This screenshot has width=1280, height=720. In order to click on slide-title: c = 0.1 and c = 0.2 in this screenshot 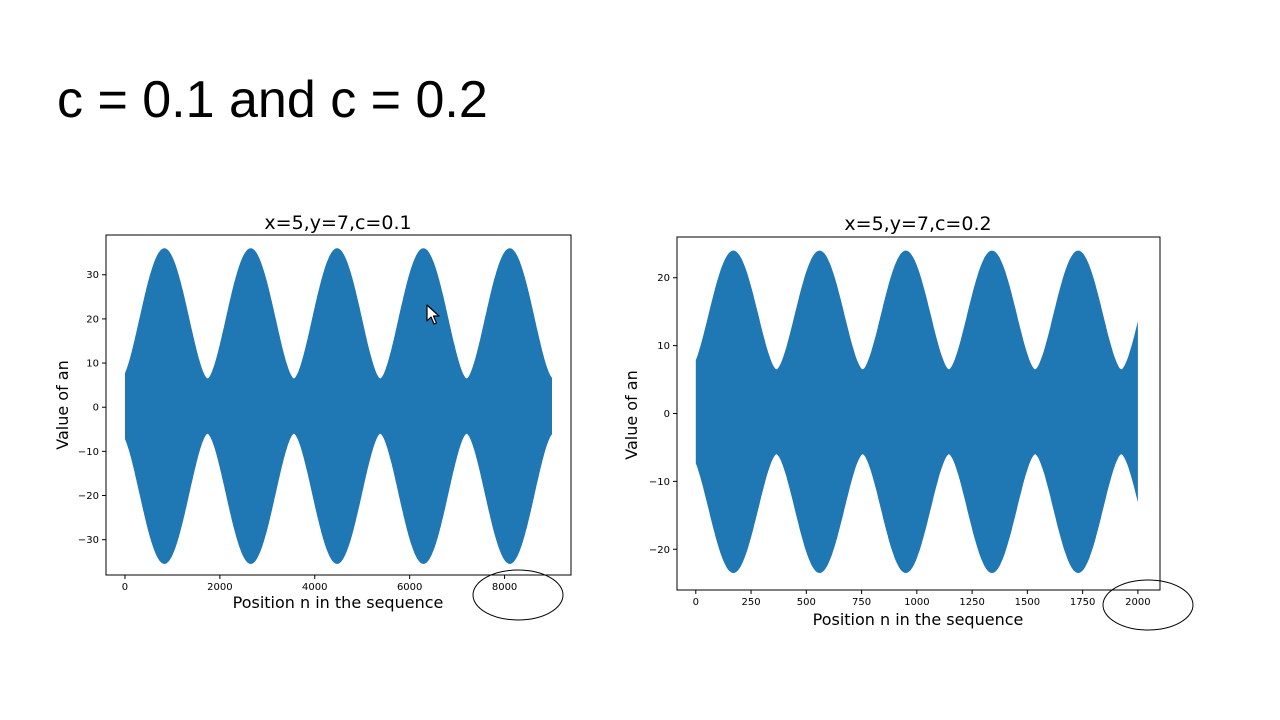, I will do `click(272, 100)`.